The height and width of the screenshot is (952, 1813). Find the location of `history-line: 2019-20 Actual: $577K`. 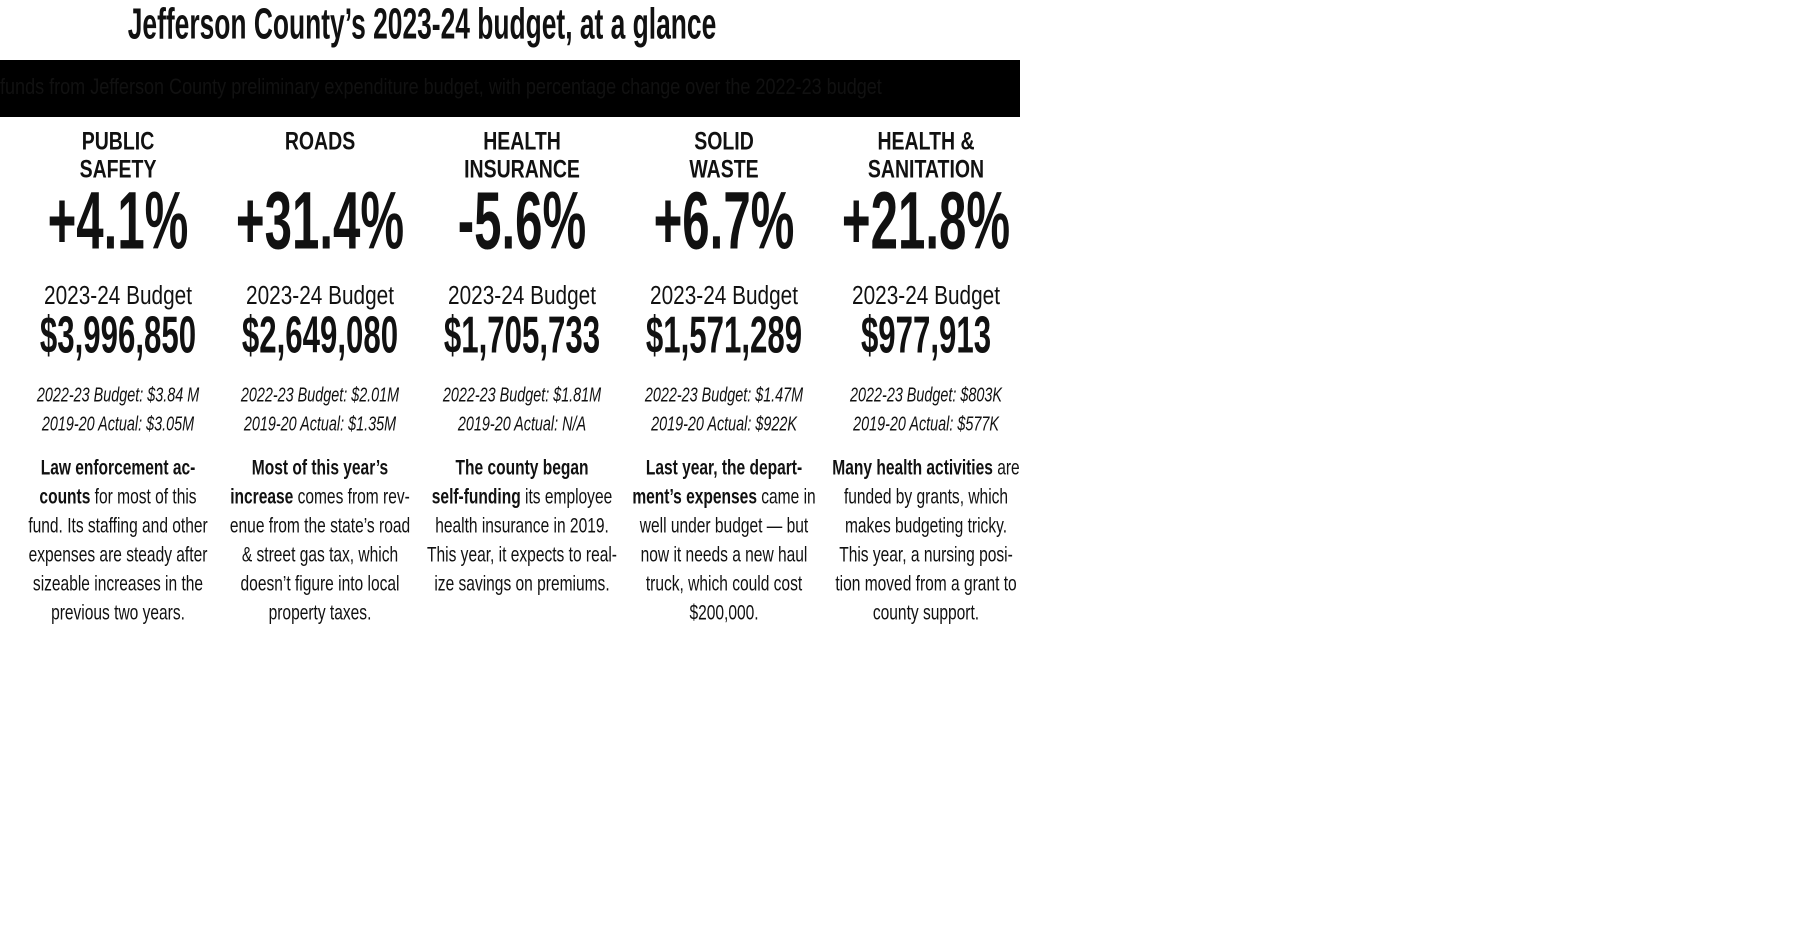

history-line: 2019-20 Actual: $577K is located at coordinates (926, 423).